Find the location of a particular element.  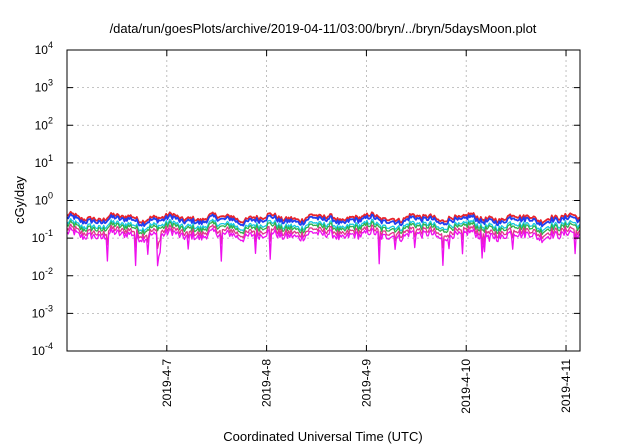

x-tick-label: 2019-4-11 is located at coordinates (566, 386).